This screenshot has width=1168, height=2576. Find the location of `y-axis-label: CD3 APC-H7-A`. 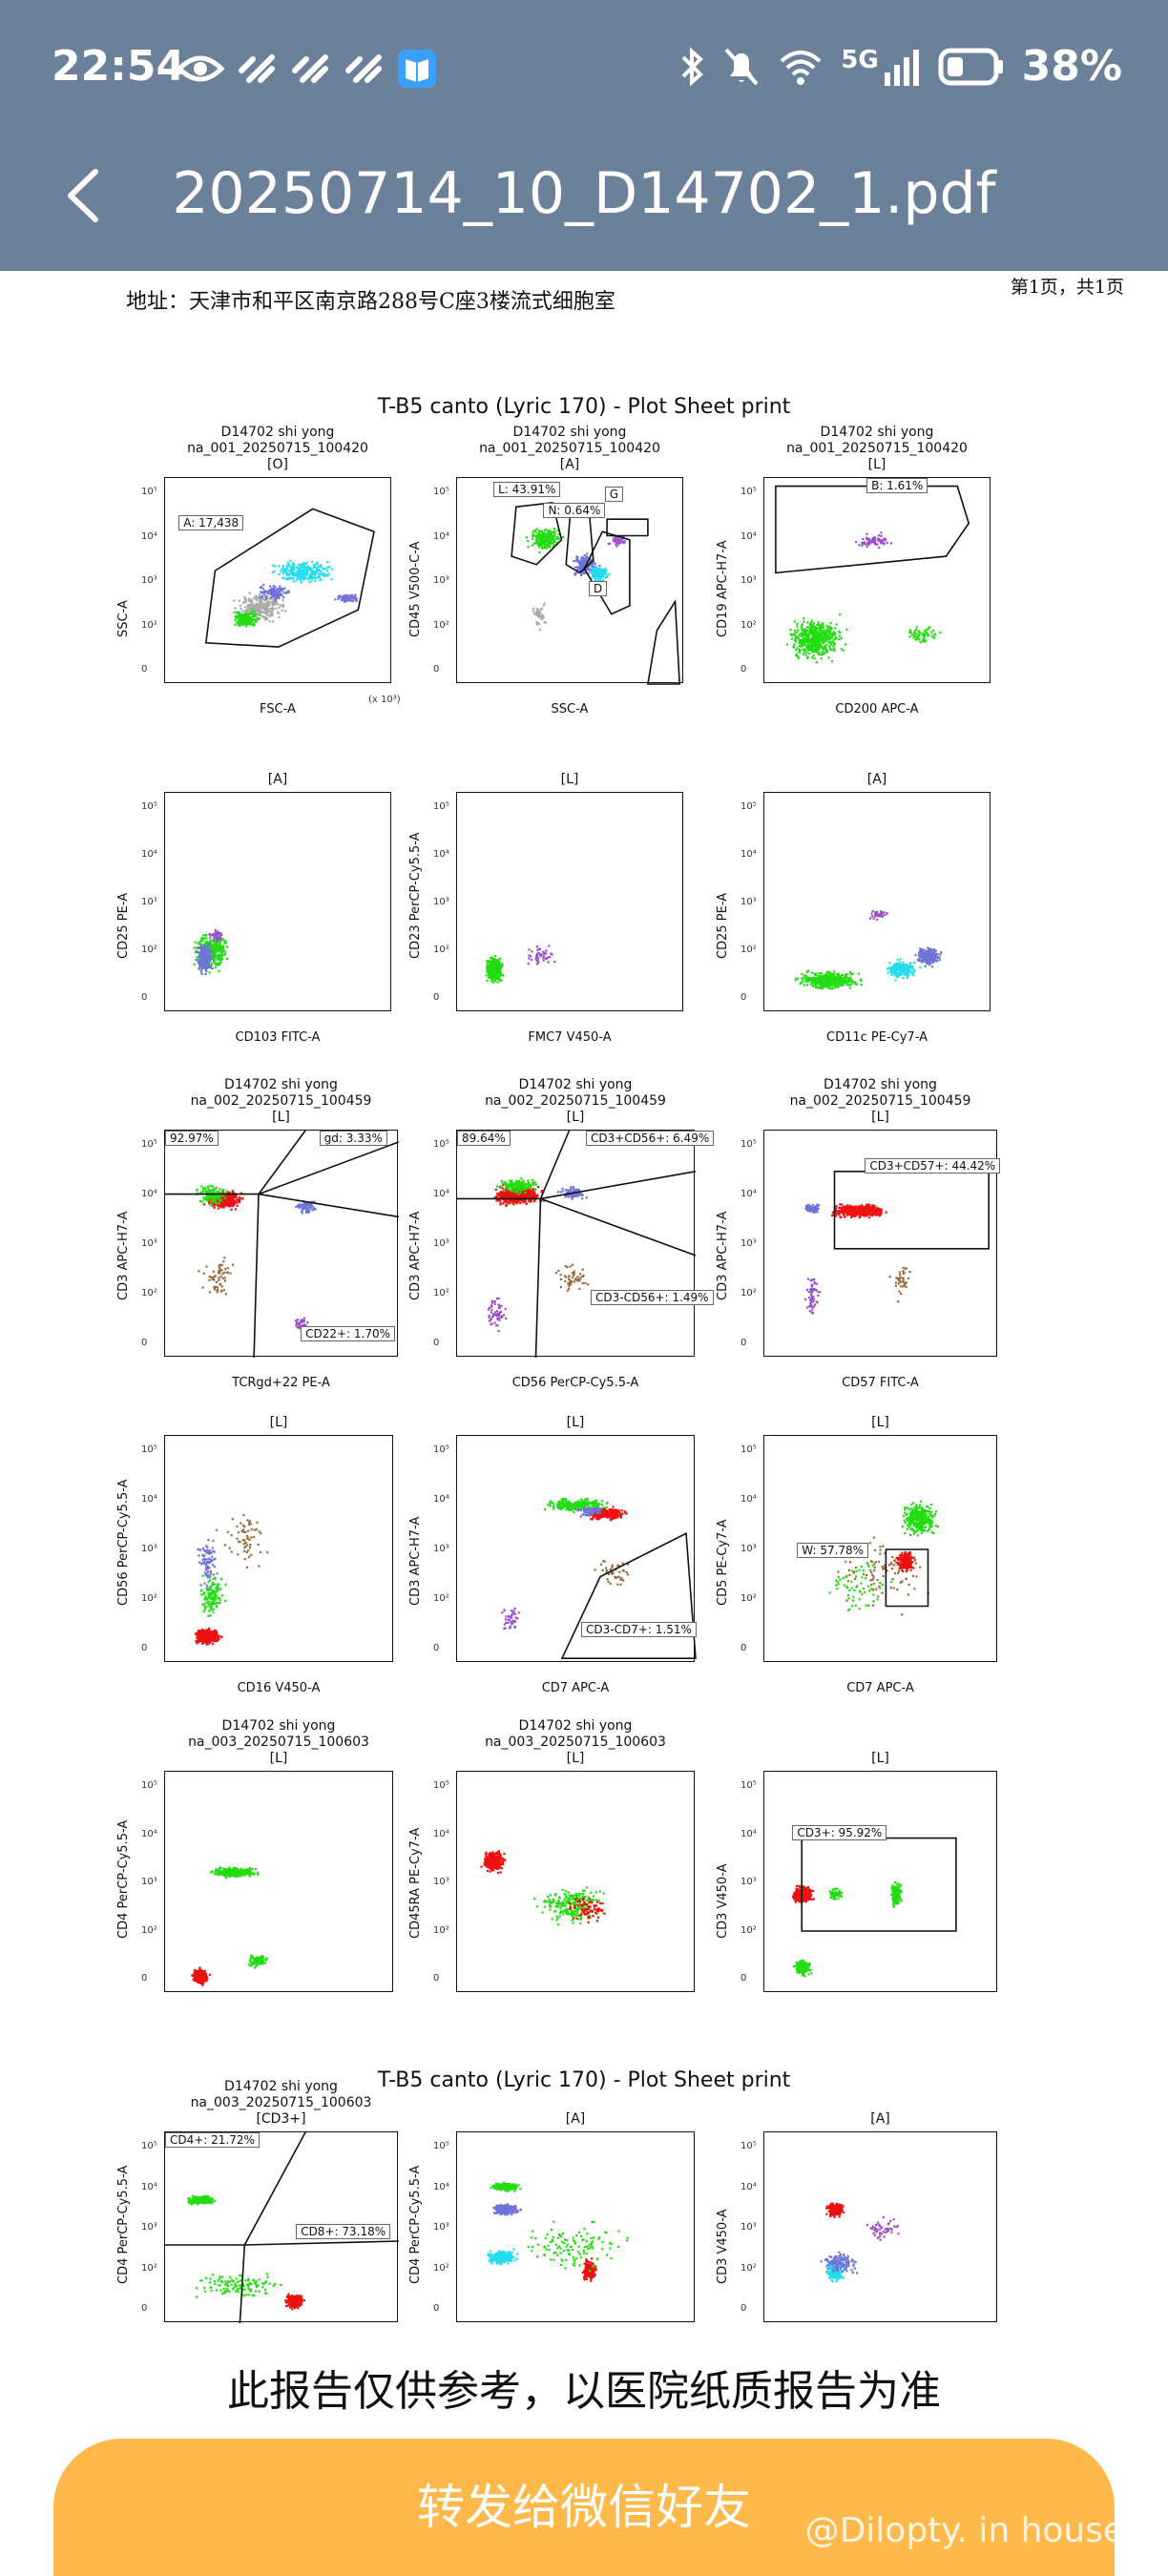

y-axis-label: CD3 APC-H7-A is located at coordinates (124, 1255).